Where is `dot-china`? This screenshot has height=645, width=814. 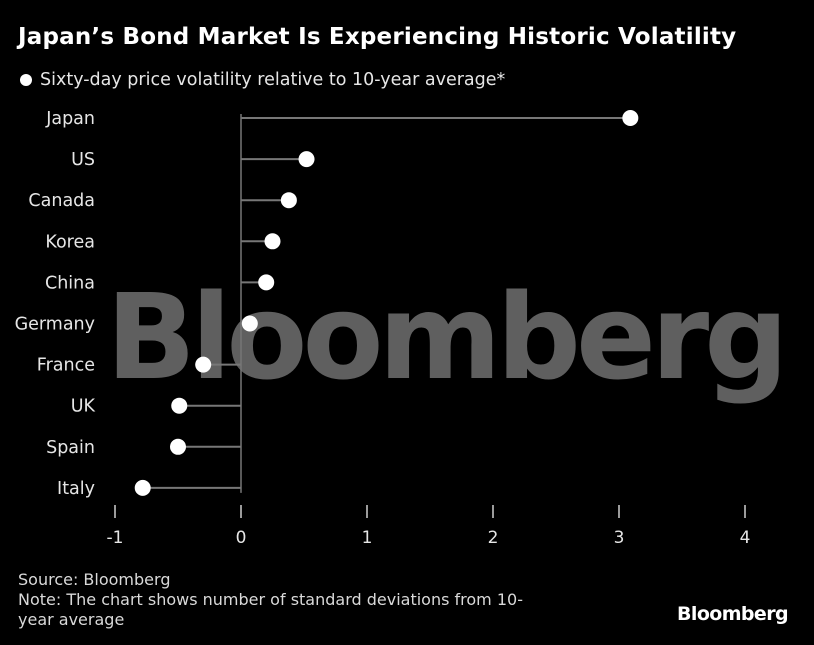
dot-china is located at coordinates (266, 282).